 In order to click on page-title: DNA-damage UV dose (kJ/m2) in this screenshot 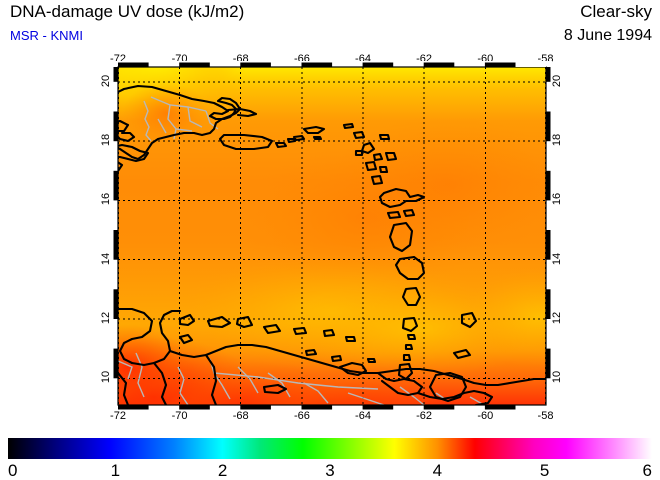, I will do `click(127, 11)`.